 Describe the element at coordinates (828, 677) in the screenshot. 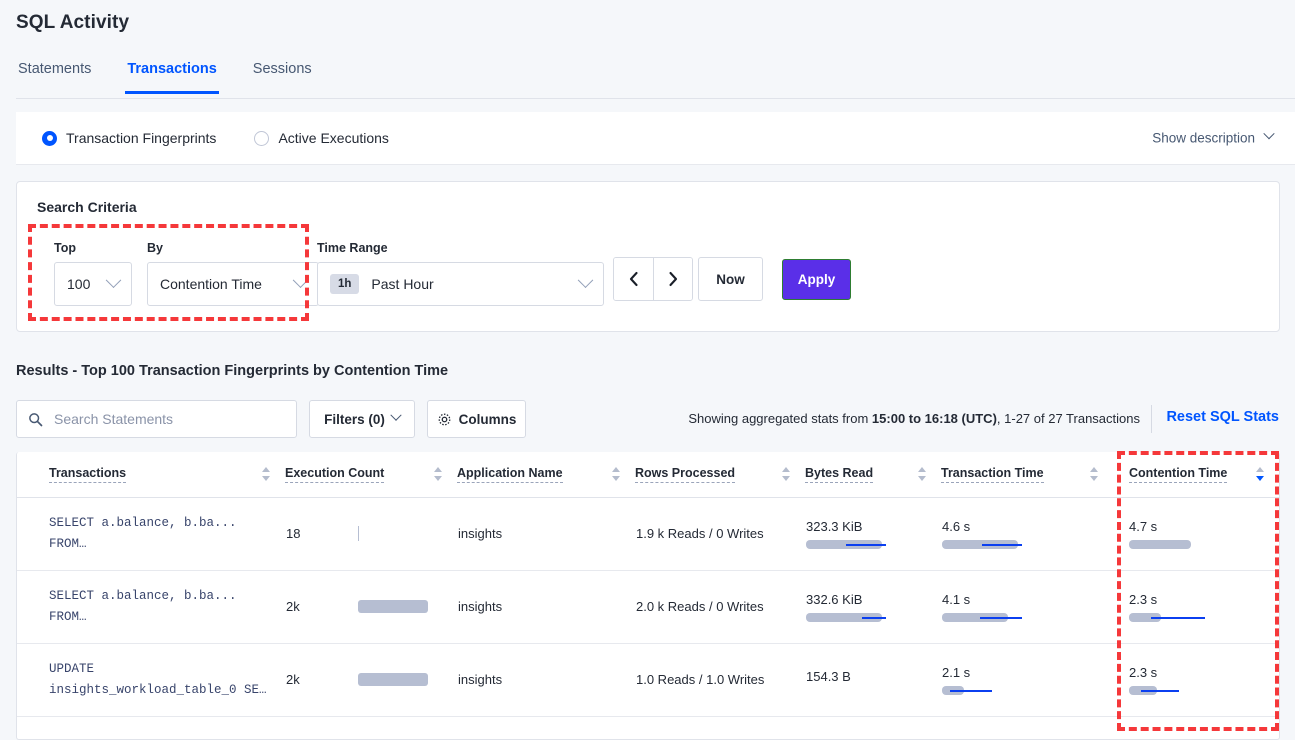

I see `bytes-read-value: 154.3 B` at that location.